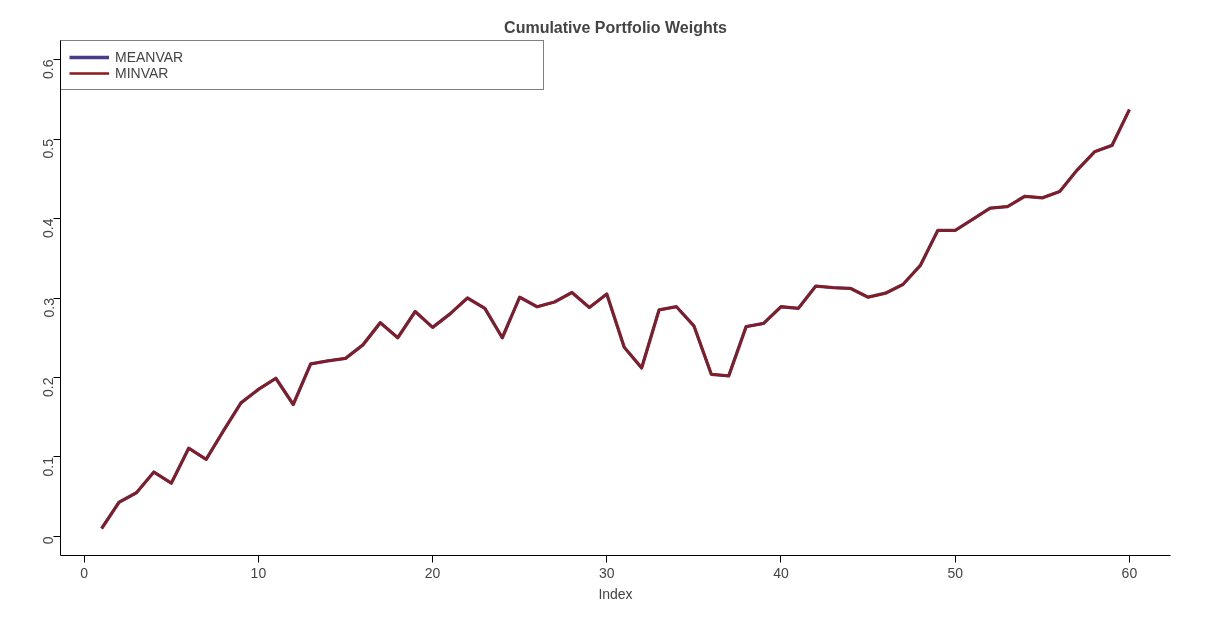  I want to click on x-tick-label: 40, so click(781, 572).